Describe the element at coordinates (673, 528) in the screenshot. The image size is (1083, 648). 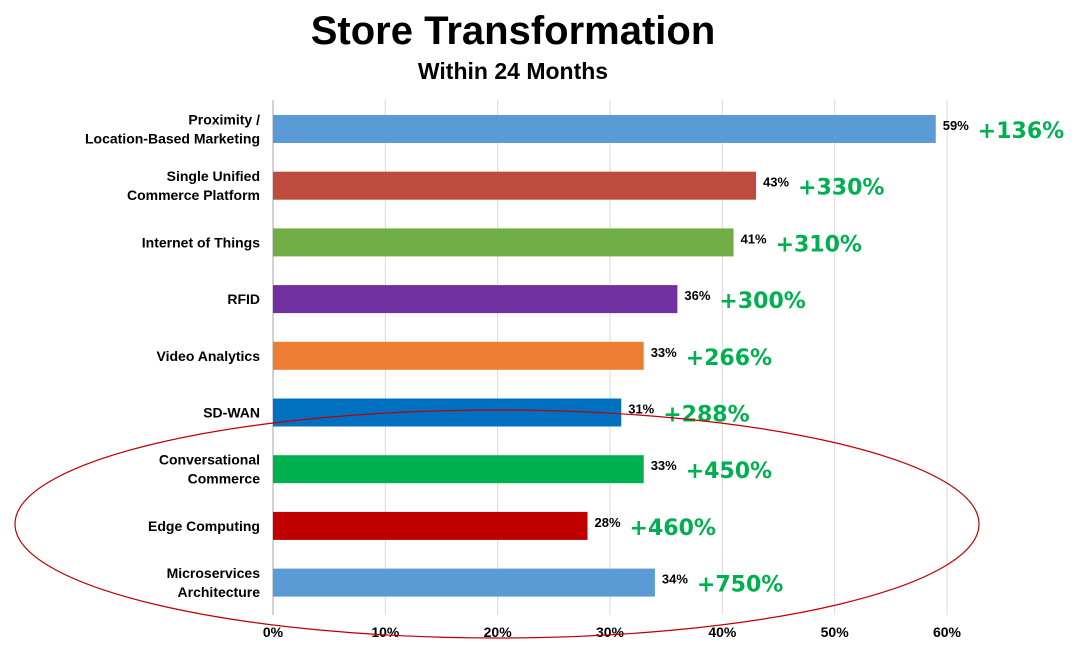
I see `growth-annotation: +460%` at that location.